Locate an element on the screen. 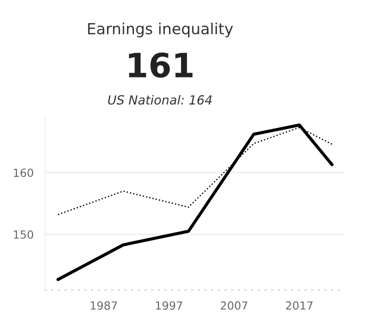  y-tick-label: 160 is located at coordinates (24, 172).